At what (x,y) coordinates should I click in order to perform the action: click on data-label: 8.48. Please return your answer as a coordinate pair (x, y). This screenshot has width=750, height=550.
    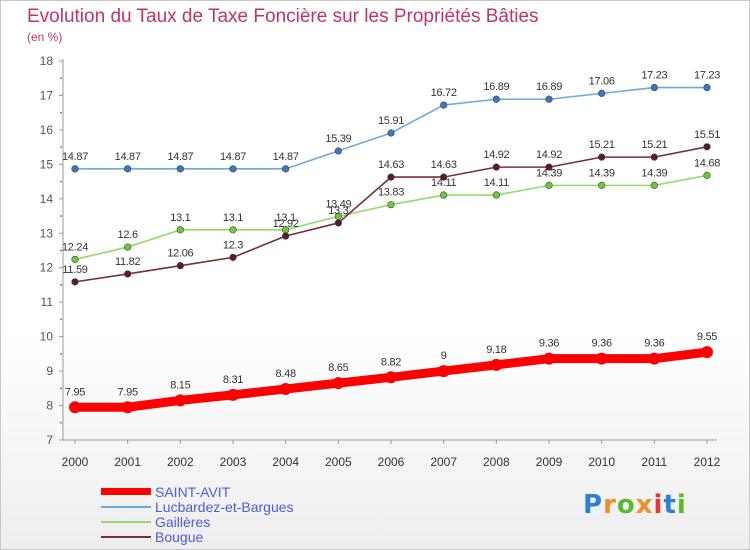
    Looking at the image, I should click on (286, 374).